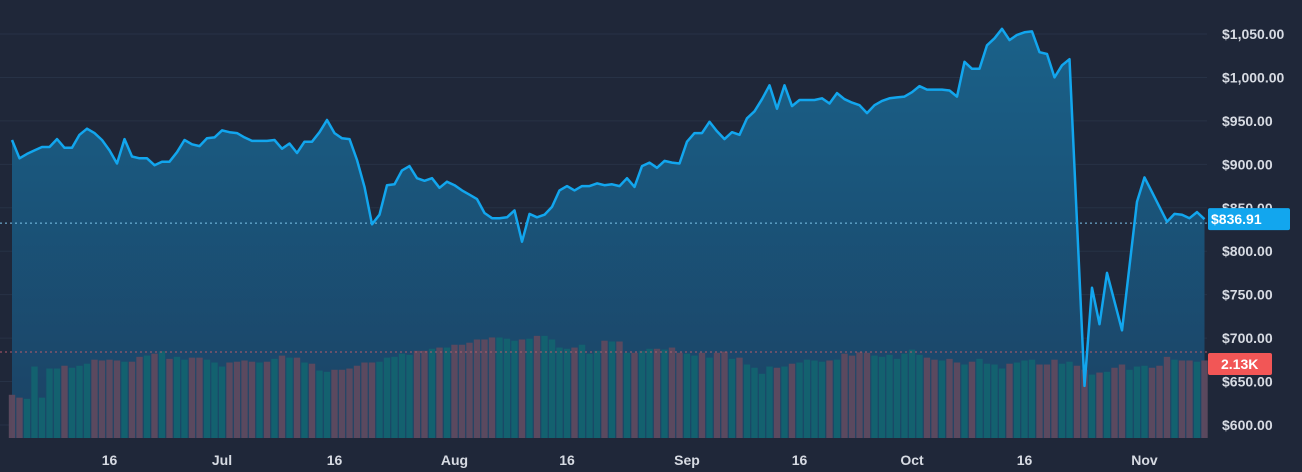  I want to click on y-tick-label: $750.00, so click(1247, 295).